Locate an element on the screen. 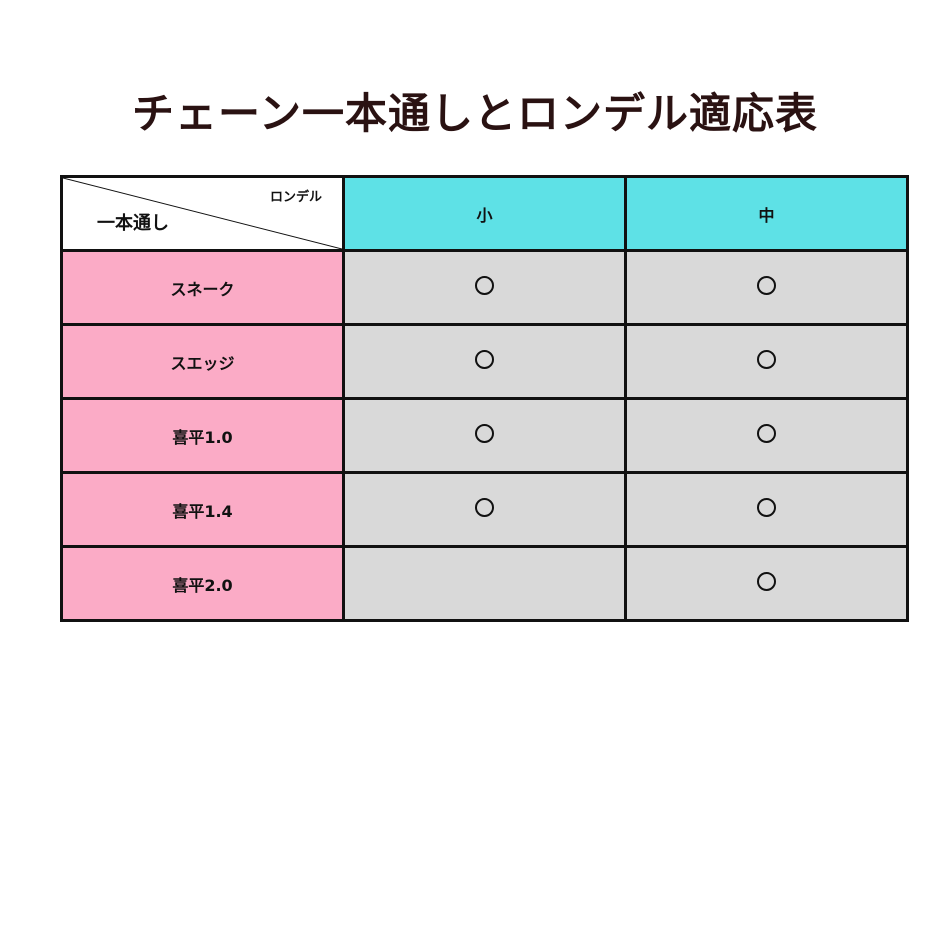  header-row: ロンデル 一本通し 小 中 is located at coordinates (484, 213).